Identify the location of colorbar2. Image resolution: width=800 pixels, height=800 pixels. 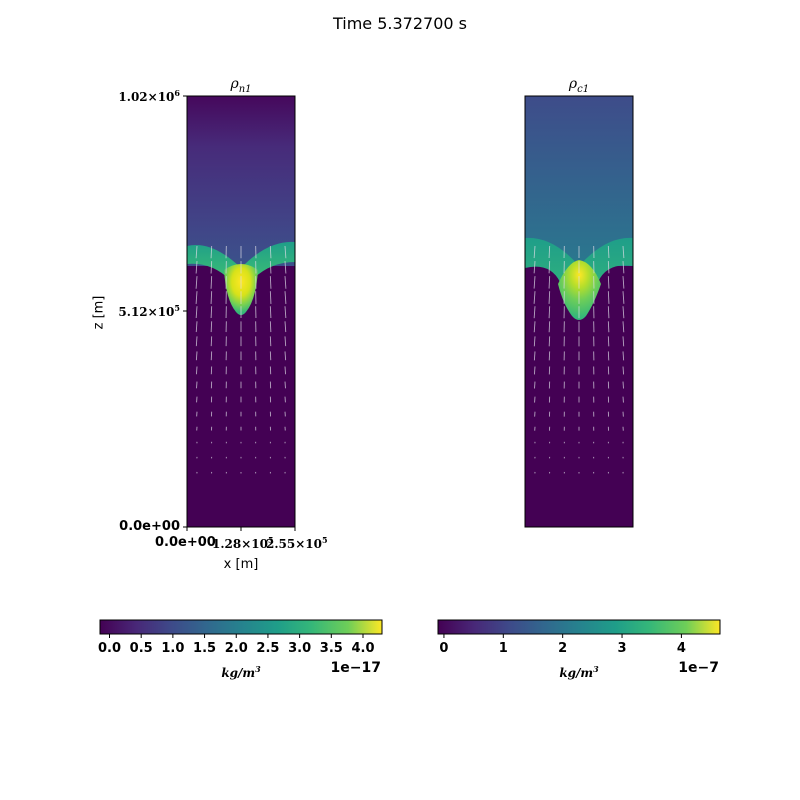
(579, 627).